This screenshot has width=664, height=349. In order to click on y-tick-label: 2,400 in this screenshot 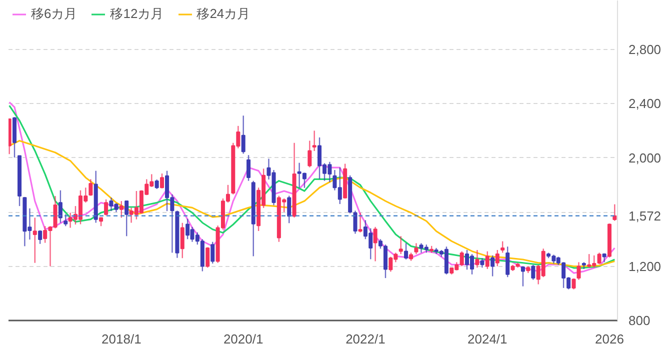, I will do `click(645, 104)`.